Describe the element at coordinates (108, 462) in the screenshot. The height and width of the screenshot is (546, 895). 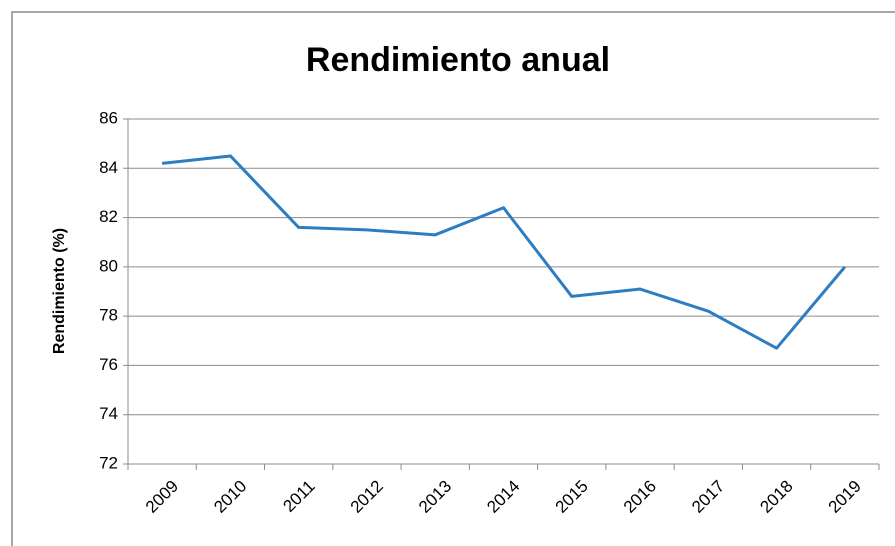
I see `y-tick-label: 72` at that location.